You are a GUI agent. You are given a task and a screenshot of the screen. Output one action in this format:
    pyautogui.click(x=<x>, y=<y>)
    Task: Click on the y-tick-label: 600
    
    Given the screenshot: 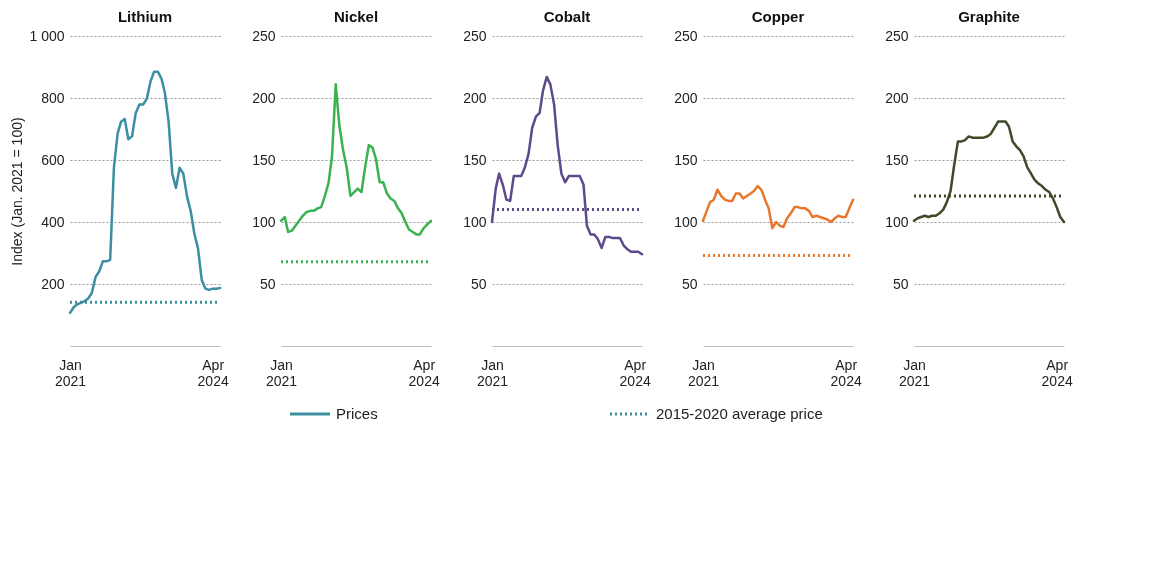 What is the action you would take?
    pyautogui.click(x=53, y=159)
    